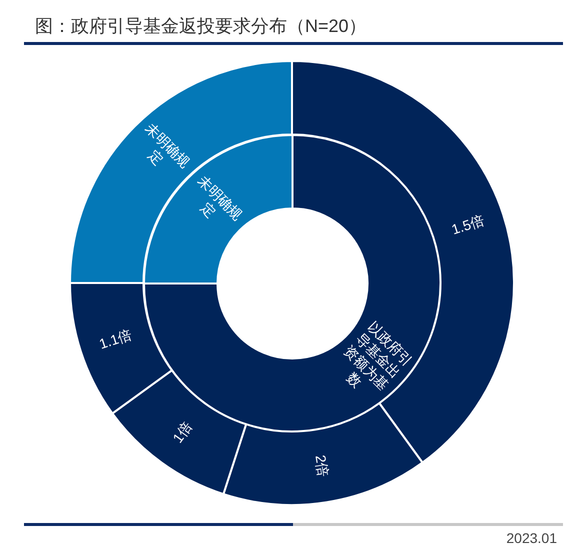 The height and width of the screenshot is (553, 578). What do you see at coordinates (531, 538) in the screenshot?
I see `text: 2023.01` at bounding box center [531, 538].